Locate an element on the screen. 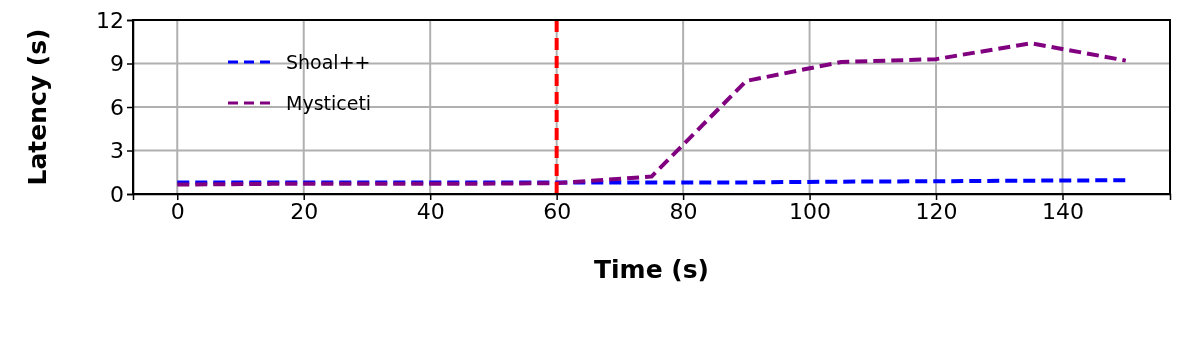 The width and height of the screenshot is (1200, 353). x-tick-label: 20 is located at coordinates (304, 211).